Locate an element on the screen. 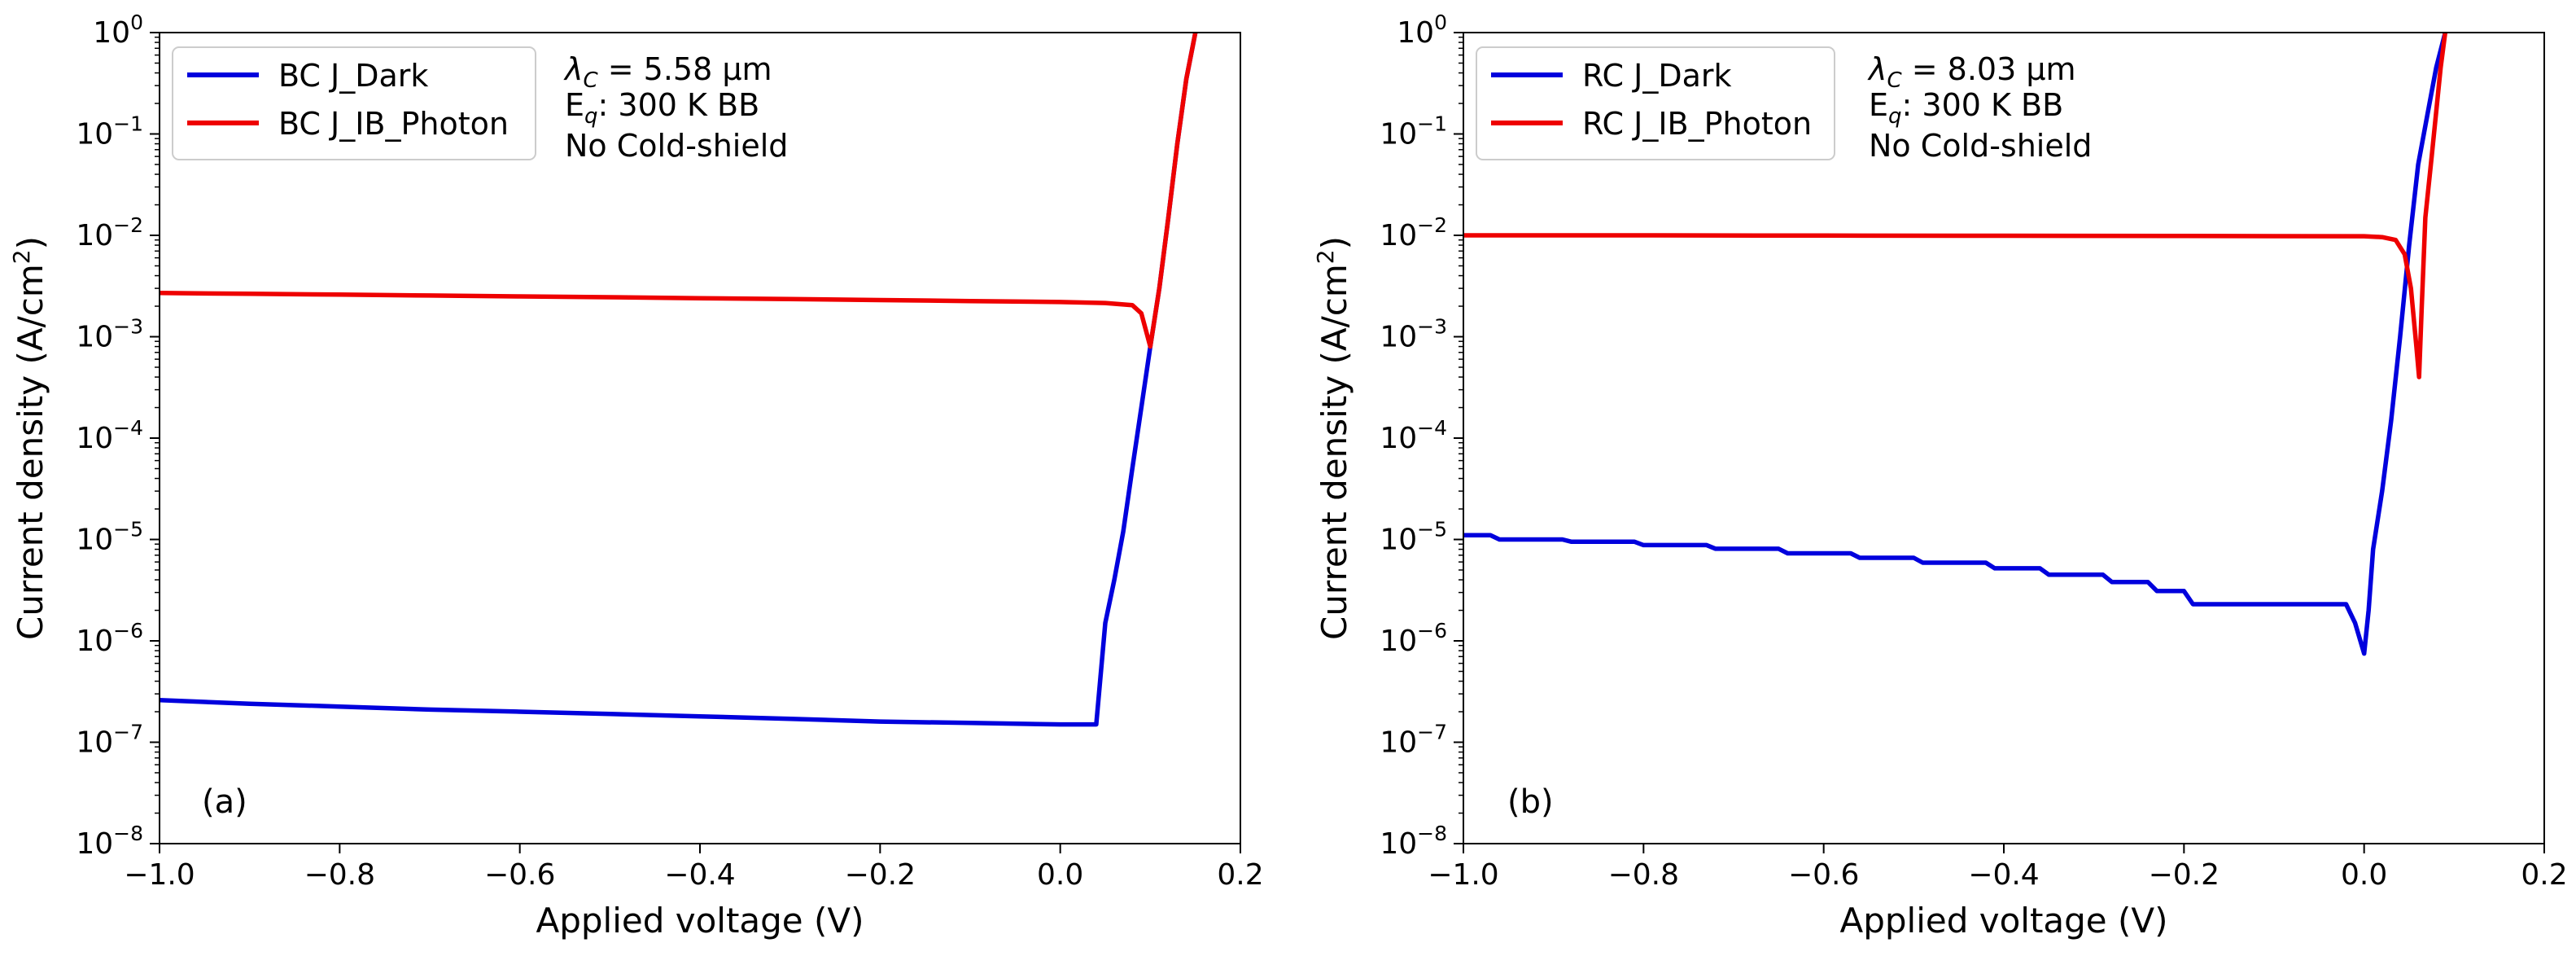  legend: RC J_Dark RC J_IB_Photon is located at coordinates (1655, 103).